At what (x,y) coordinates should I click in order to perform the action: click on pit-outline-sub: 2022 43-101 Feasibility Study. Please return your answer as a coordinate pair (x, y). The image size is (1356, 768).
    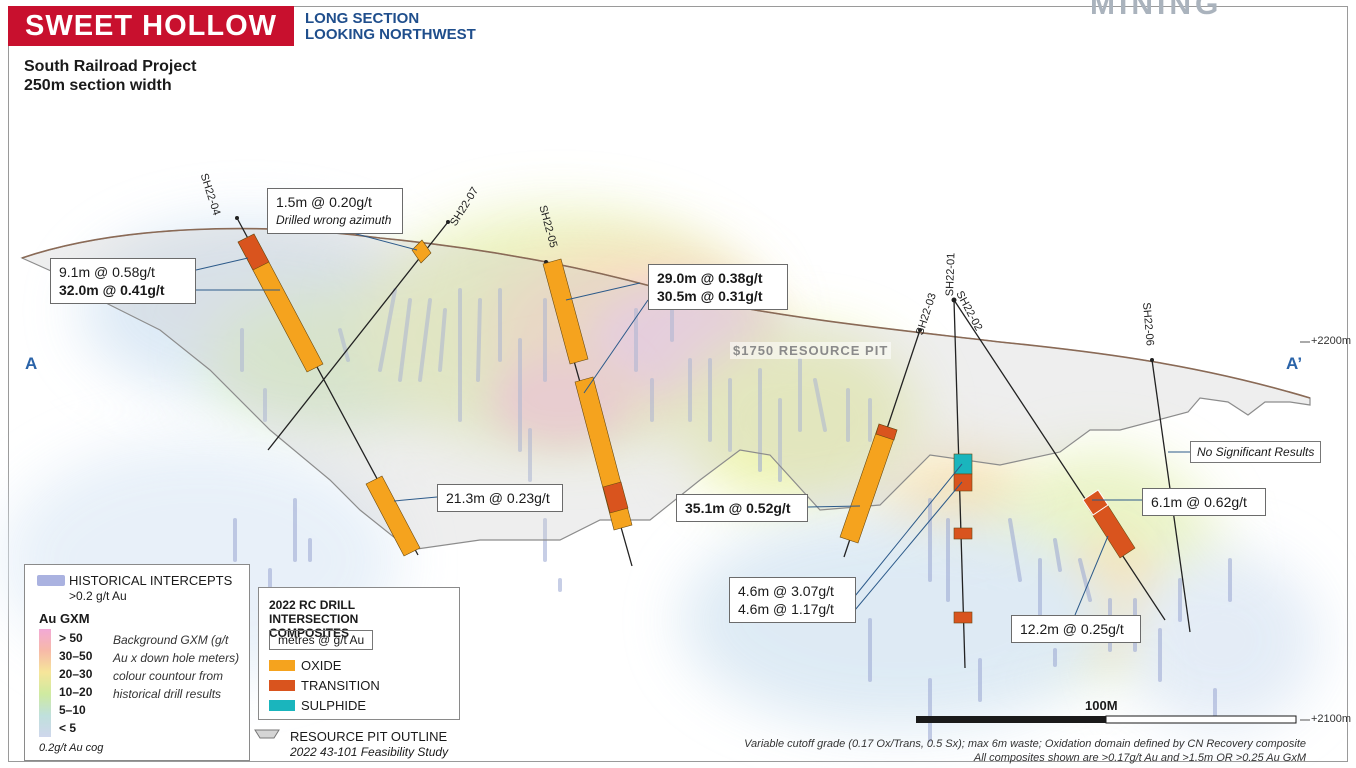
    Looking at the image, I should click on (369, 752).